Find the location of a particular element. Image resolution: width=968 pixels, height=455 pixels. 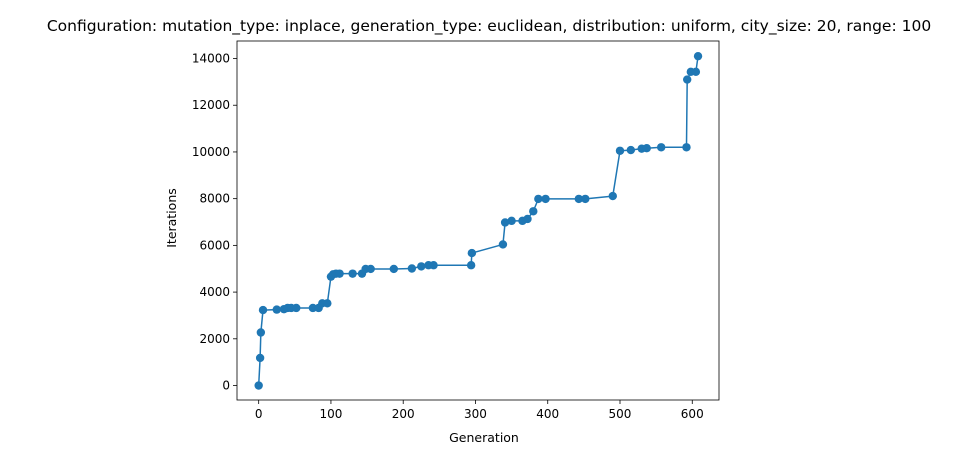

x-tick-label: 600 is located at coordinates (692, 414).